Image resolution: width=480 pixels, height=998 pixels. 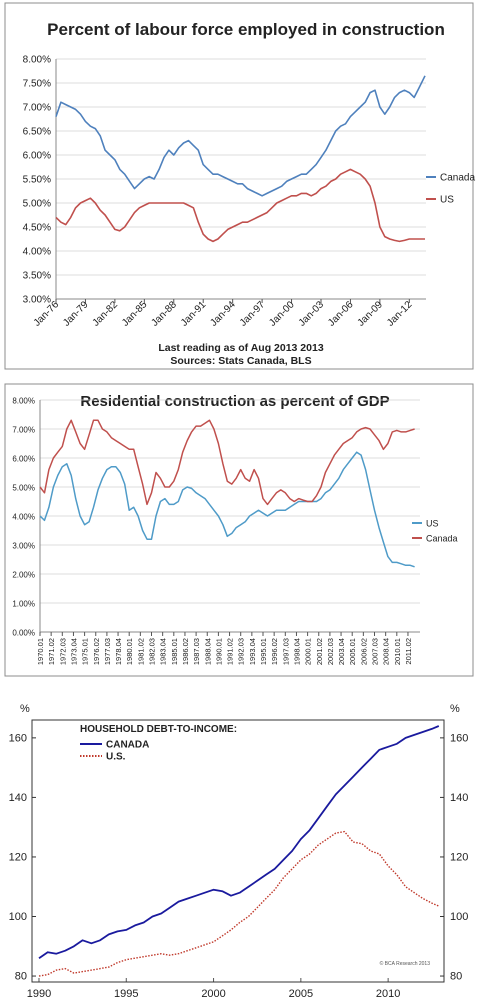 I want to click on x-tick-label: 2001.02, so click(x=319, y=651).